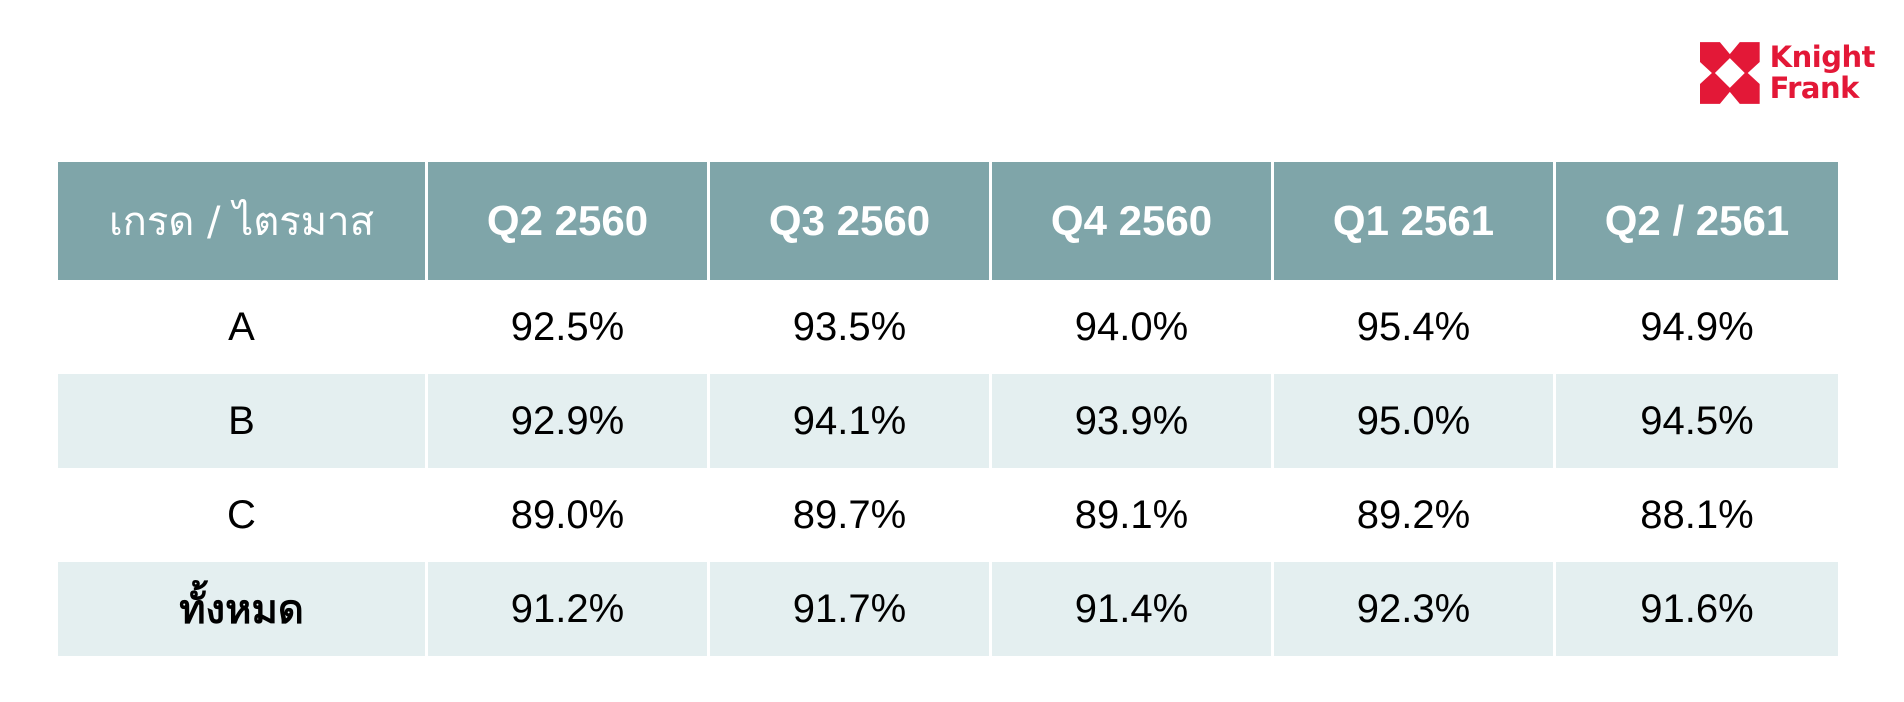 The height and width of the screenshot is (702, 1904). What do you see at coordinates (243, 513) in the screenshot?
I see `row-label: C` at bounding box center [243, 513].